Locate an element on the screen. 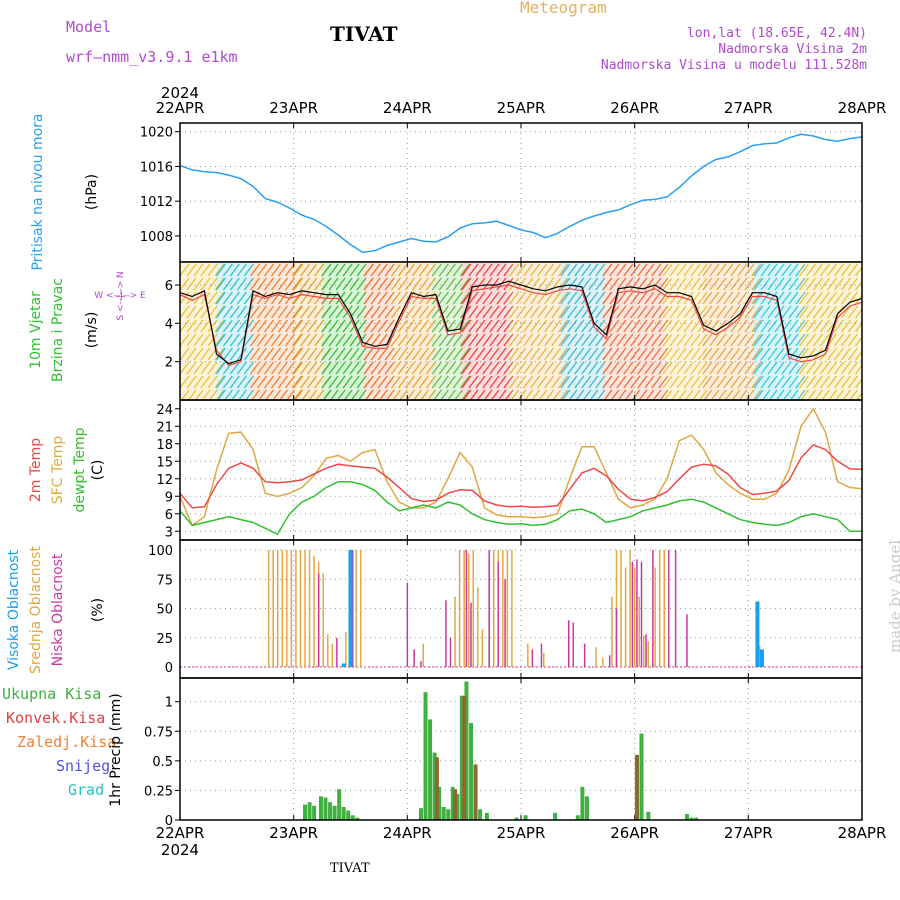 The image size is (900, 900). bottom-date-label: 27APR is located at coordinates (748, 833).